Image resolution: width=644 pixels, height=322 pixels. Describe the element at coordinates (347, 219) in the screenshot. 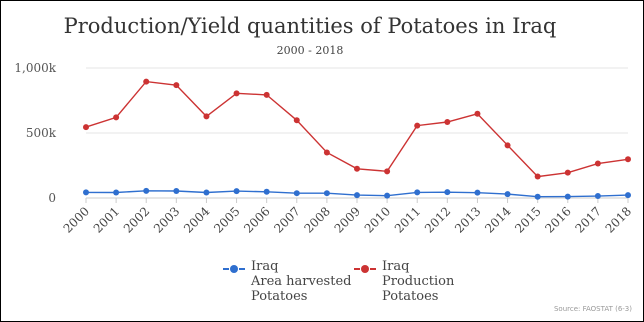

I see `x-tick-label: 2009` at that location.